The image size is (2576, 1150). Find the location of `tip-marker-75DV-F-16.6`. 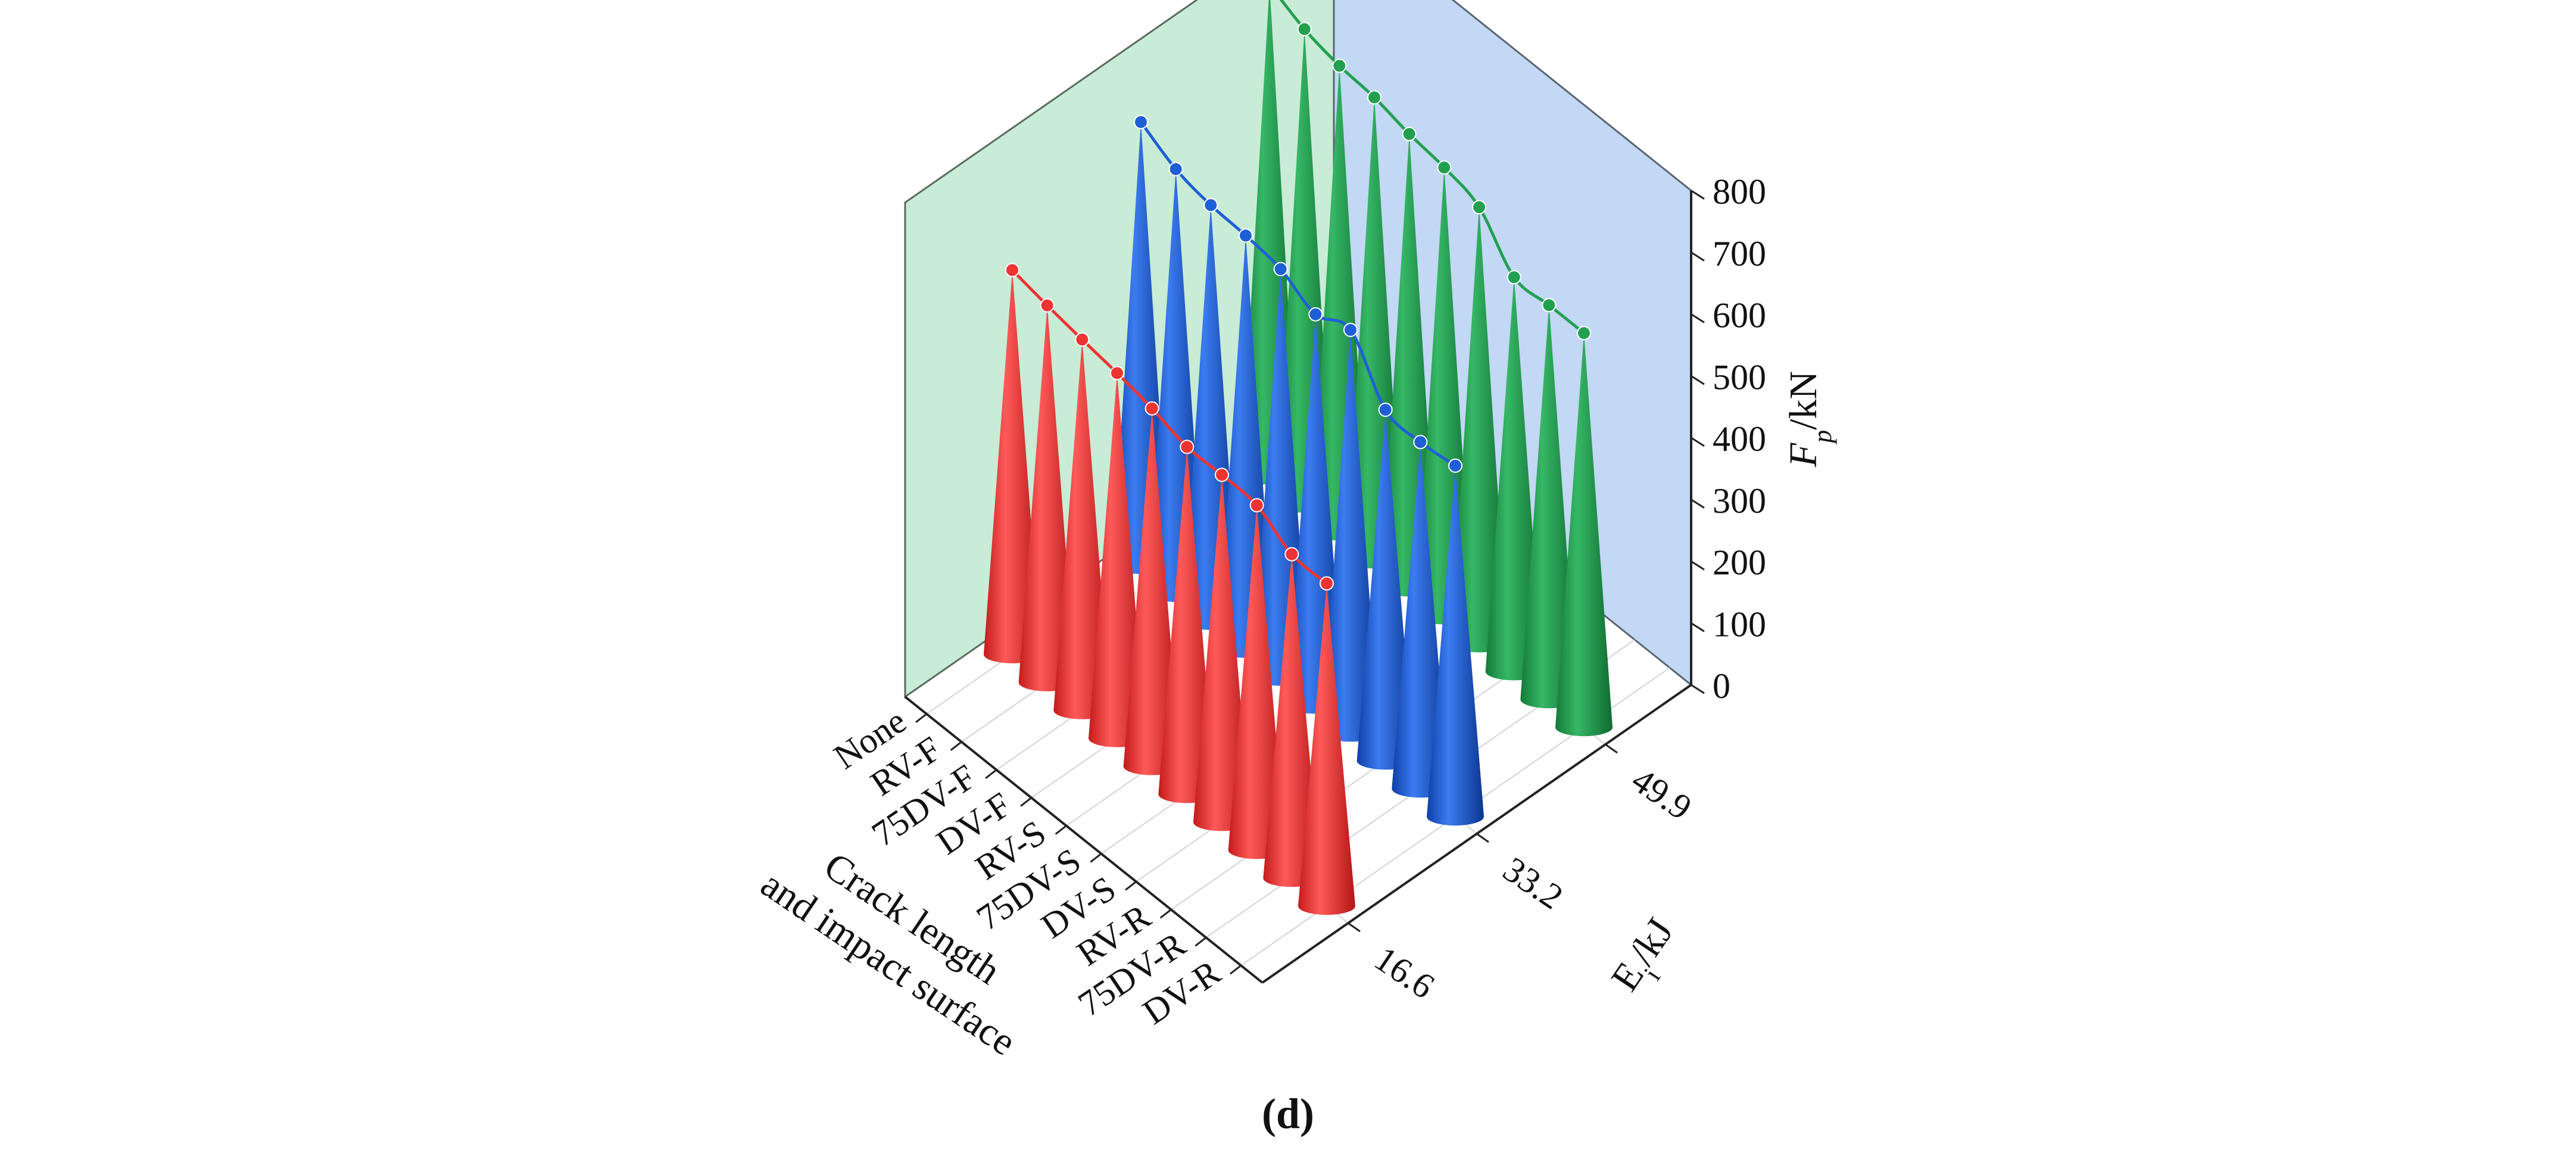

tip-marker-75DV-F-16.6 is located at coordinates (1082, 339).